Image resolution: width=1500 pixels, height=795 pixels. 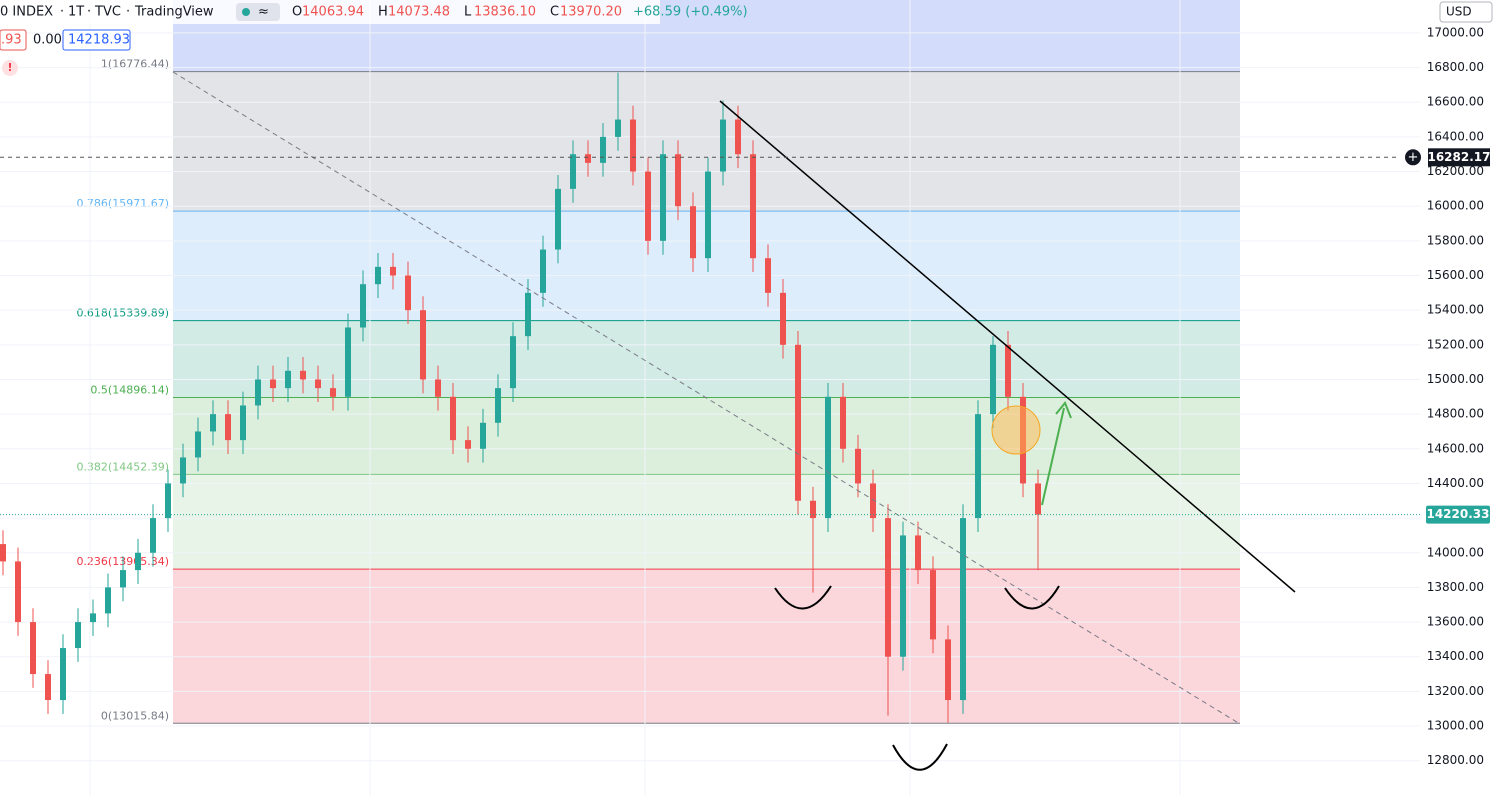 I want to click on fib-label: 0(13015.84), so click(x=135, y=715).